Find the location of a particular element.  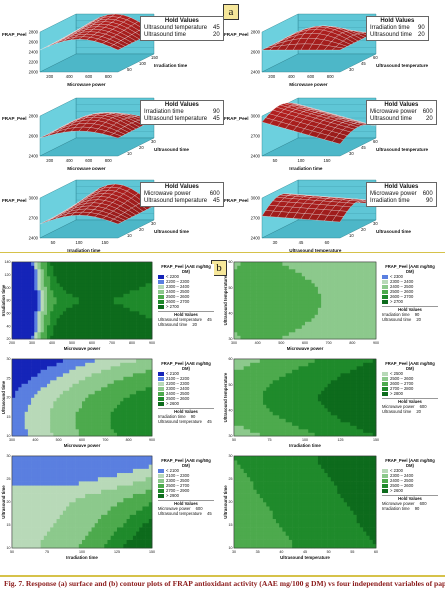

legend-label: < 2500 is located at coordinates (396, 373).